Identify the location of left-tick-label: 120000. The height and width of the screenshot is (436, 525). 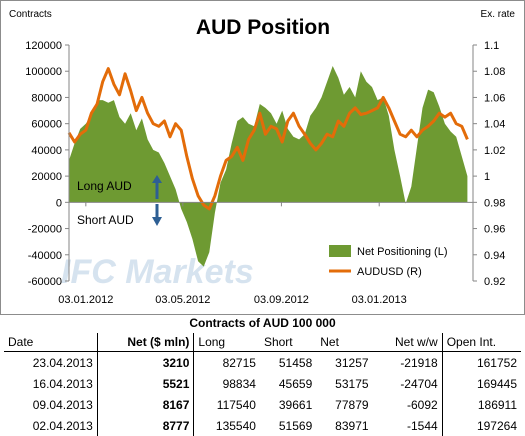
(43, 46).